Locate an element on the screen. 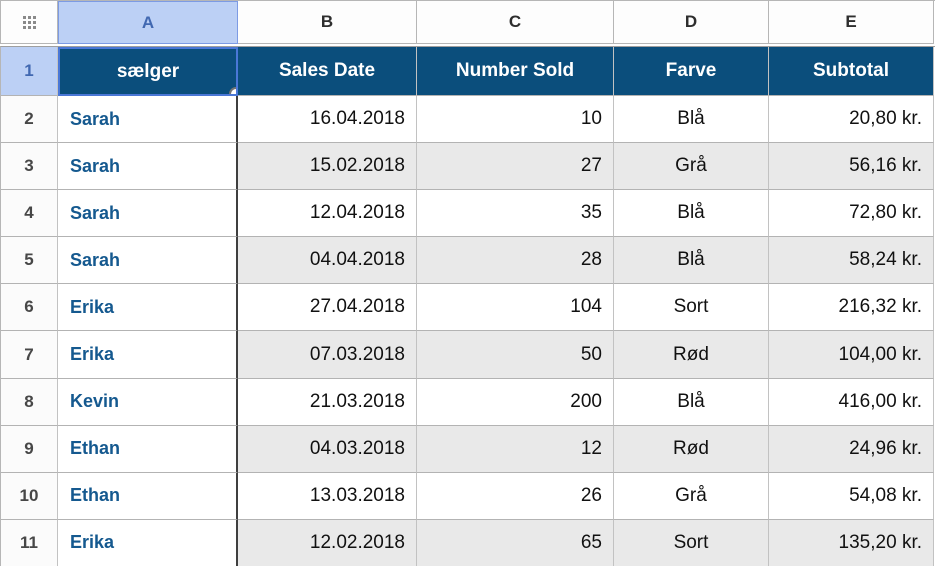 Image resolution: width=935 pixels, height=566 pixels. subtotal-cell: 54,08 kr. is located at coordinates (851, 496).